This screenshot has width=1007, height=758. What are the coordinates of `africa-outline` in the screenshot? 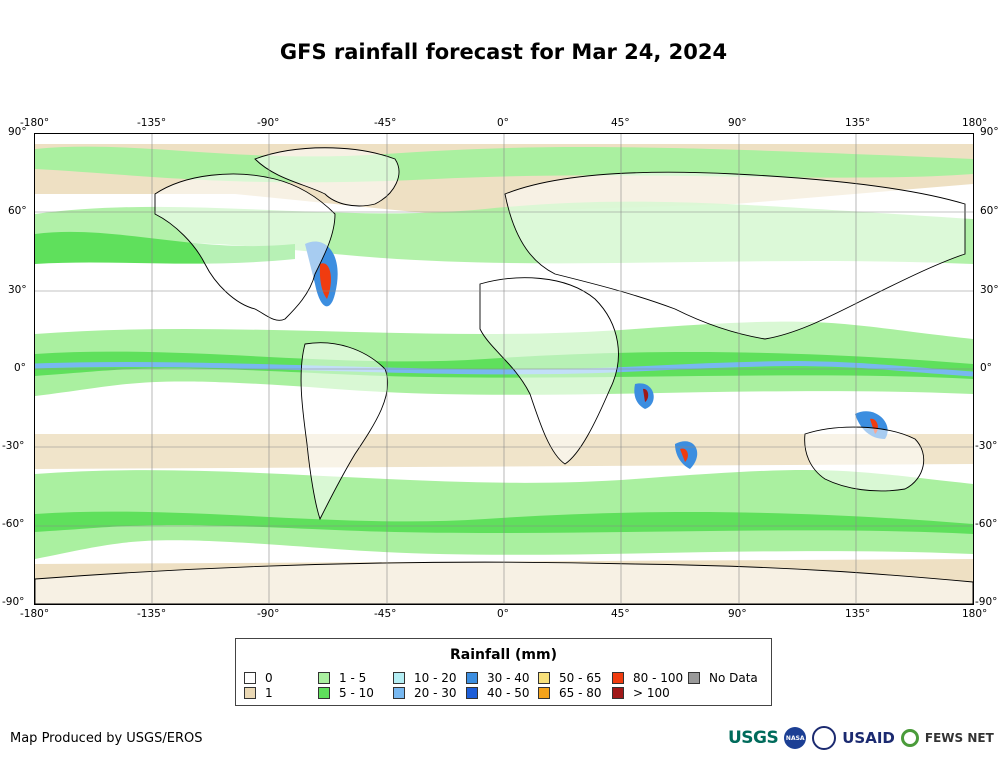 It's located at (549, 371).